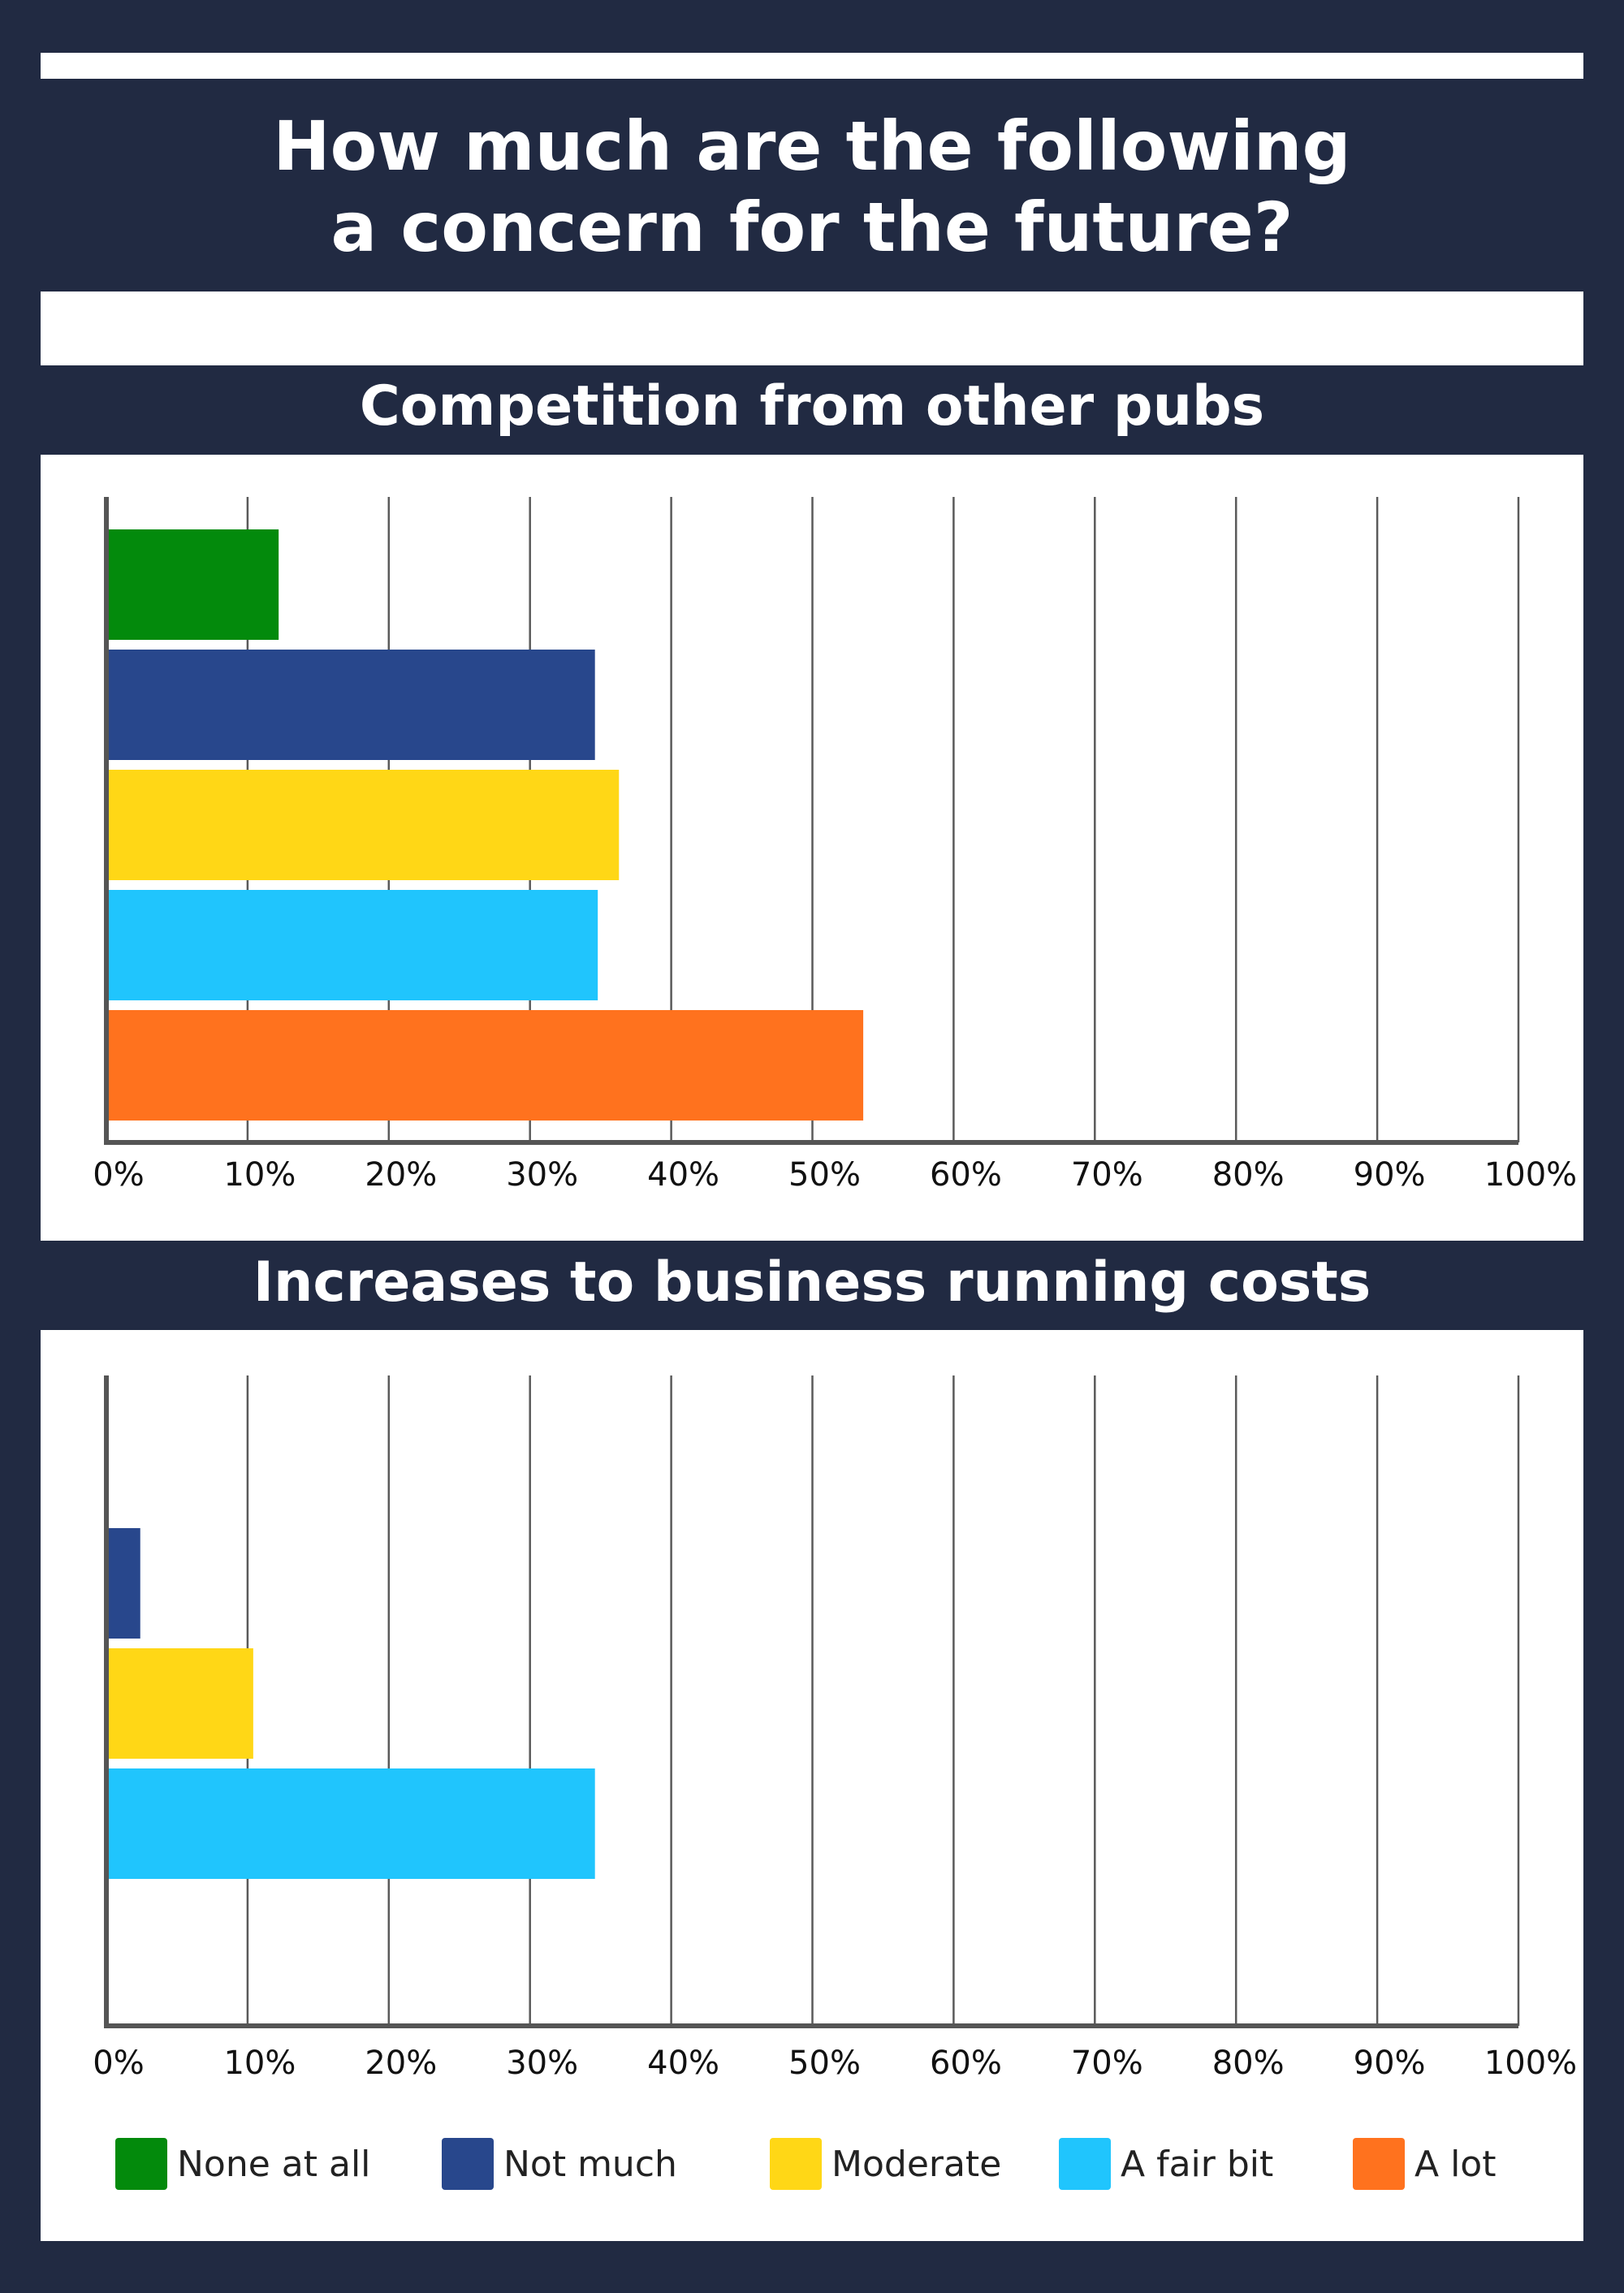  Describe the element at coordinates (193, 585) in the screenshot. I see `bar-none-at-all` at that location.